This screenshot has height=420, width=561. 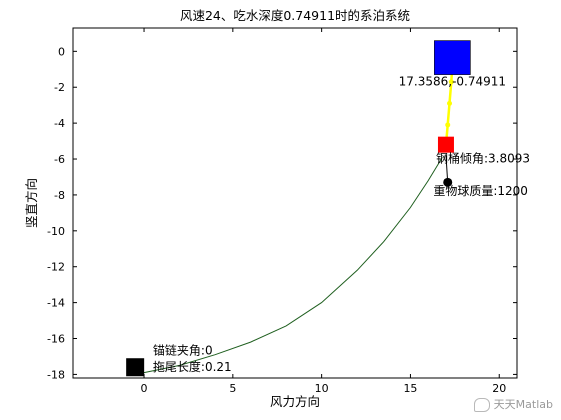 I want to click on y-tick-label: -14, so click(x=56, y=303).